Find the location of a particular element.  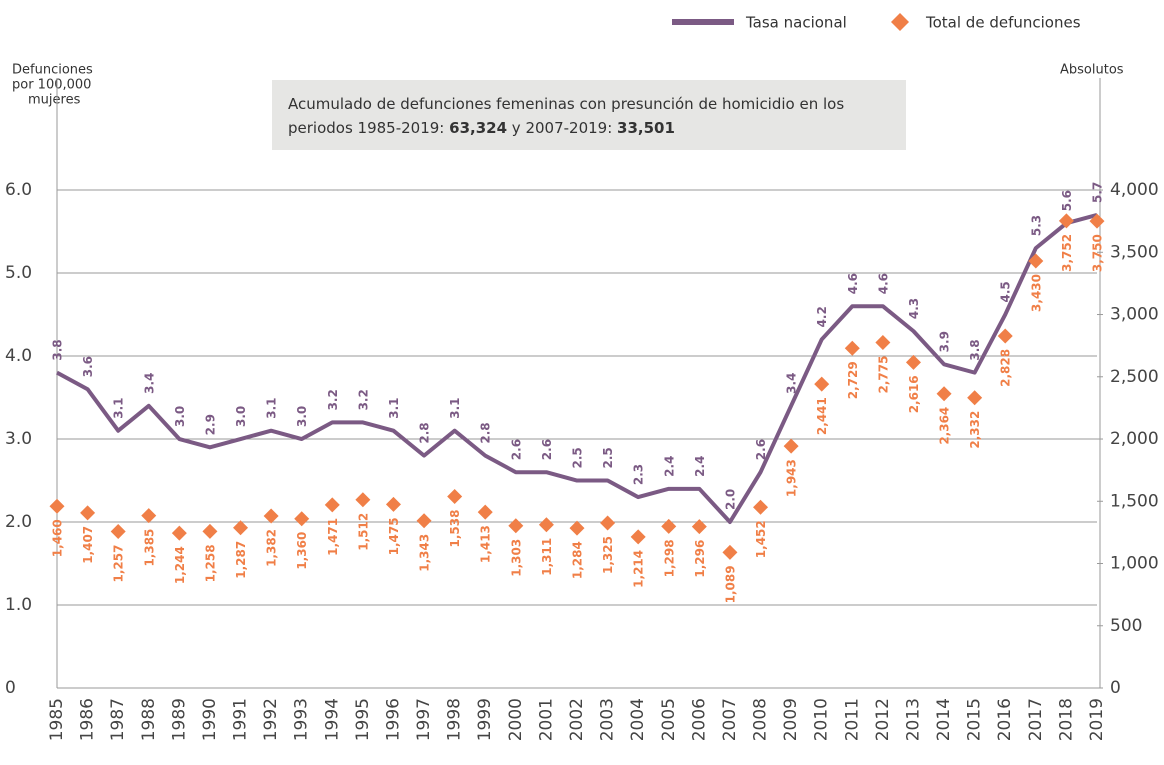

data-label: 5.7 is located at coordinates (1098, 192).